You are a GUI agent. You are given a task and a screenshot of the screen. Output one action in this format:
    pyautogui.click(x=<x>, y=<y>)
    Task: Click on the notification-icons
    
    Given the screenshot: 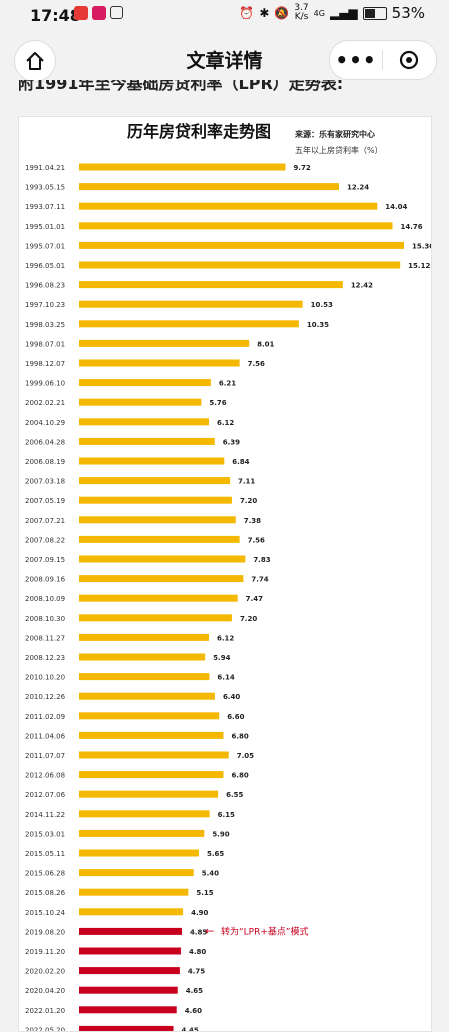 What is the action you would take?
    pyautogui.click(x=98, y=13)
    